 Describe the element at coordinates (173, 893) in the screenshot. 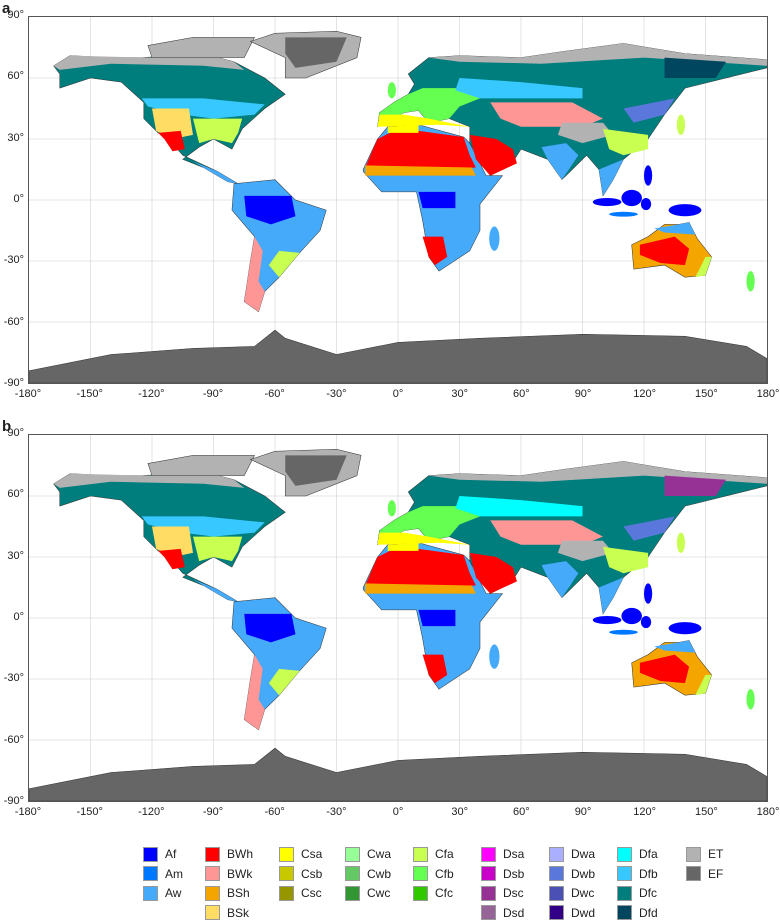

I see `legend-label: Aw` at that location.